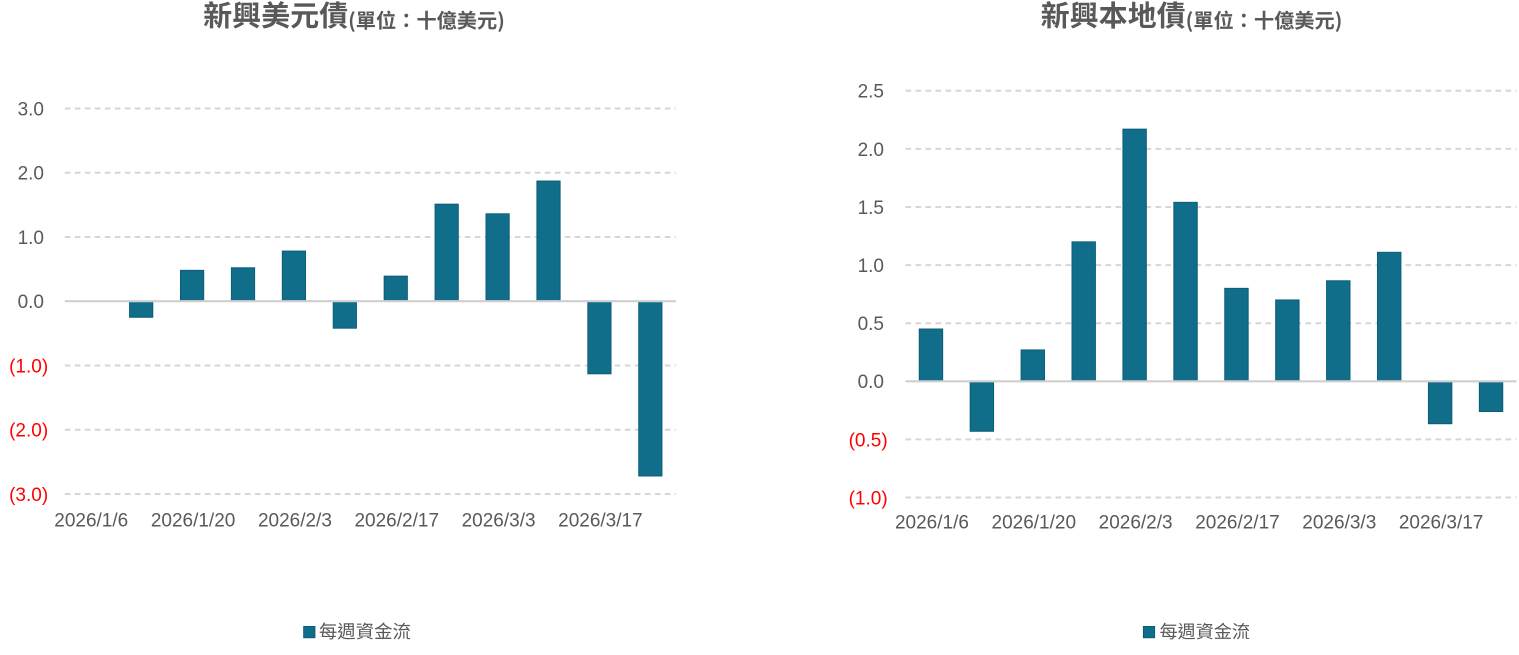  I want to click on svg-text: 3.0, so click(31, 109).